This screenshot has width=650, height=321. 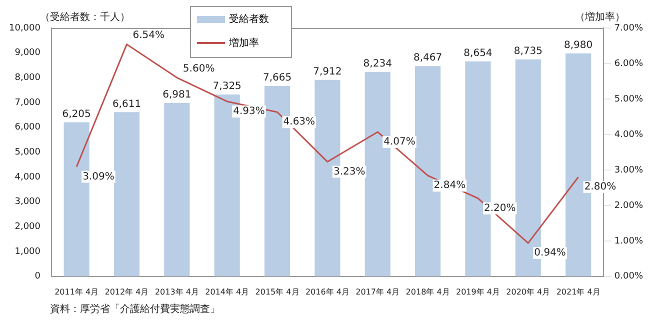 What do you see at coordinates (76, 291) in the screenshot?
I see `x-tick-label: 2011年 4月` at bounding box center [76, 291].